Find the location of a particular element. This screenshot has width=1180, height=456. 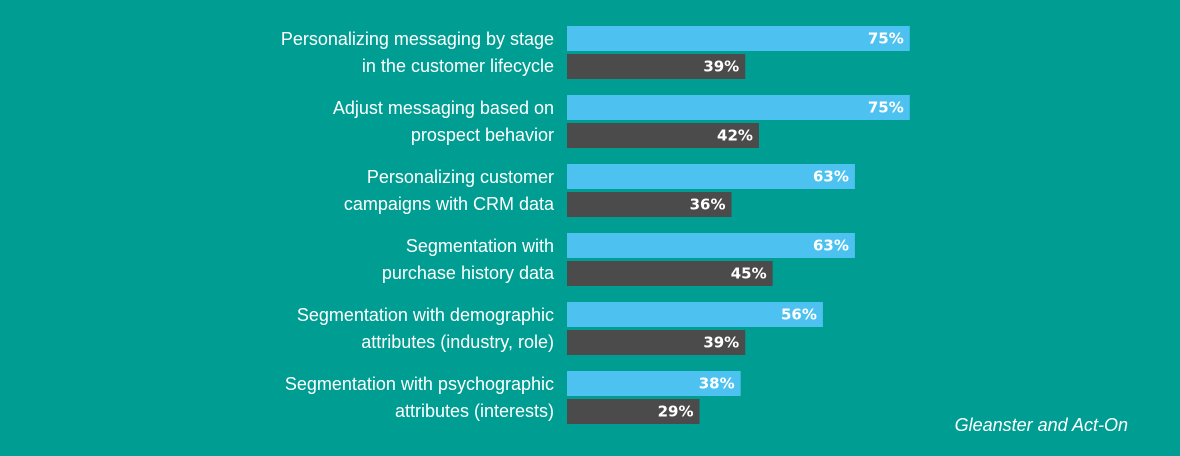

value-label: 56% is located at coordinates (799, 315).